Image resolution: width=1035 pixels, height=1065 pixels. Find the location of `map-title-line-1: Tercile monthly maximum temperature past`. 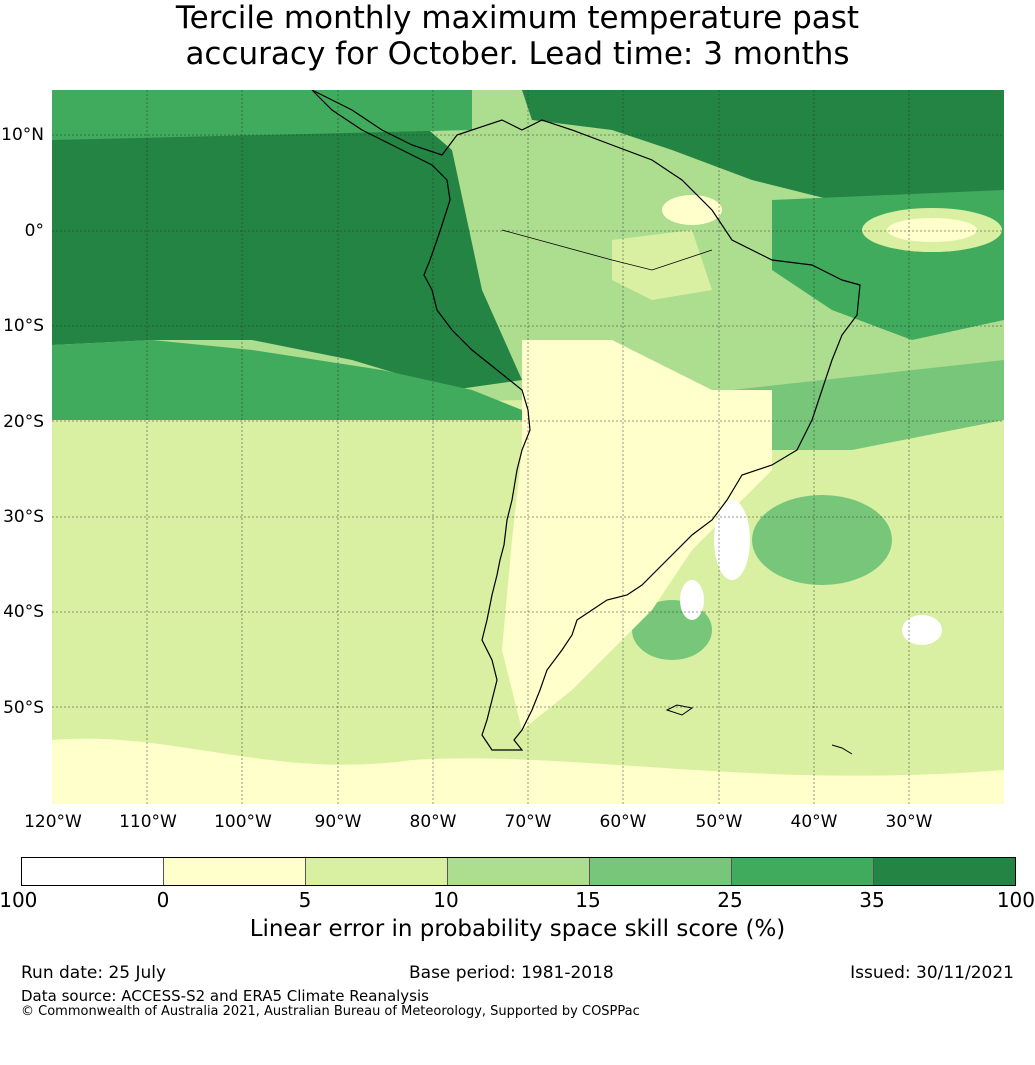

map-title-line-1: Tercile monthly maximum temperature past is located at coordinates (517, 18).